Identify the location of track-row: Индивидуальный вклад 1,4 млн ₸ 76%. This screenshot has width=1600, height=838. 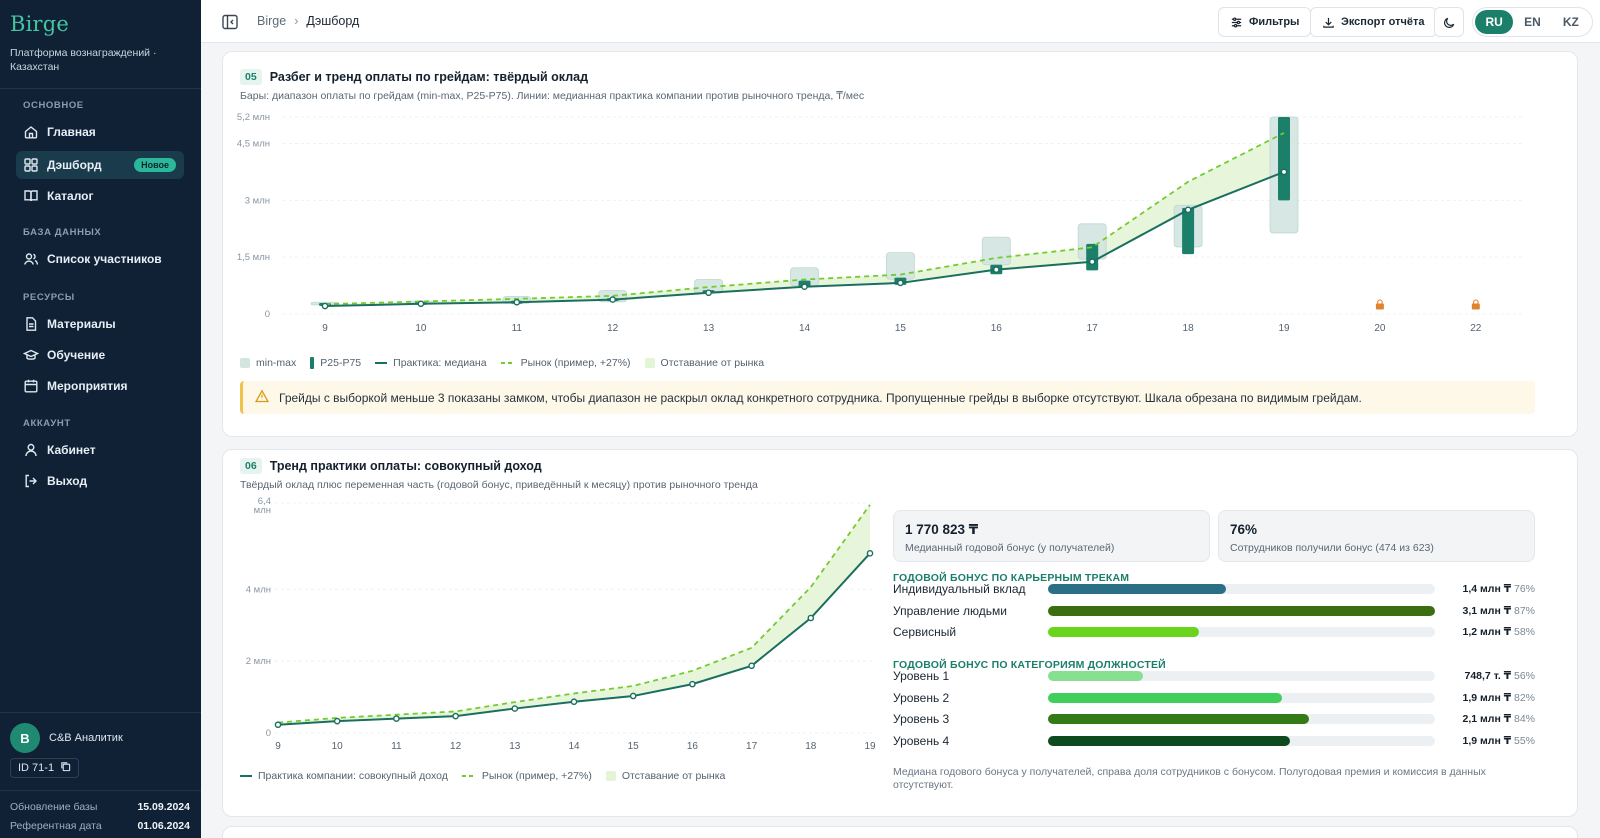
(1214, 589).